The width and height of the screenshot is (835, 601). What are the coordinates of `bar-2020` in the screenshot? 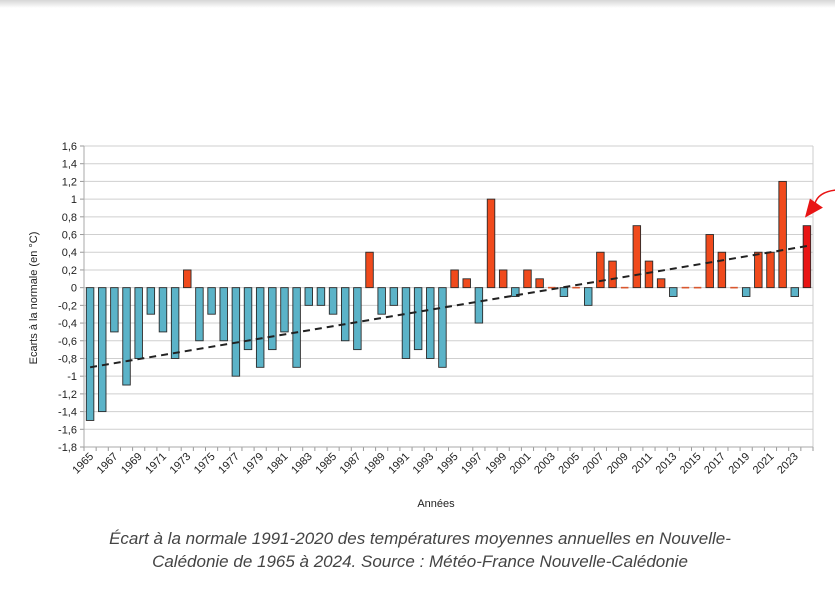 It's located at (758, 270).